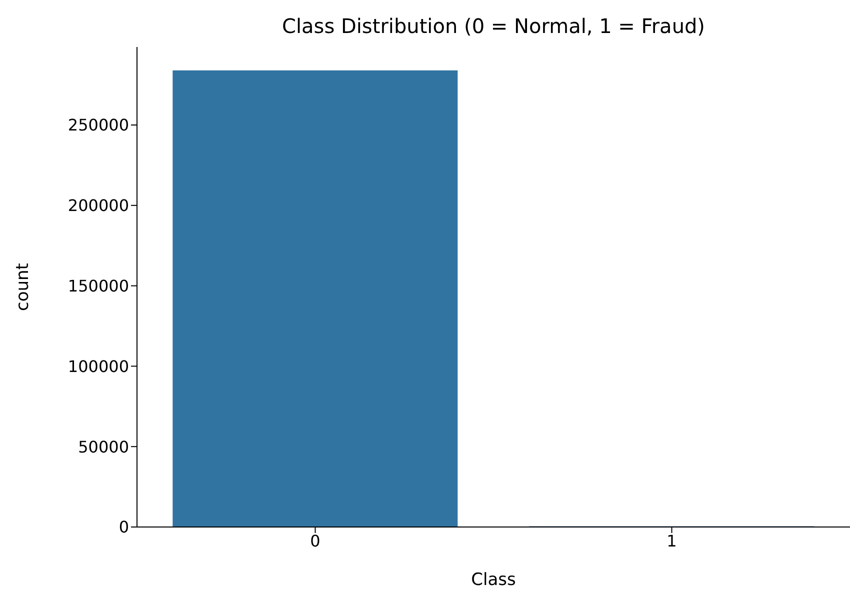 Image resolution: width=850 pixels, height=597 pixels. I want to click on x-tick-label: 1, so click(671, 540).